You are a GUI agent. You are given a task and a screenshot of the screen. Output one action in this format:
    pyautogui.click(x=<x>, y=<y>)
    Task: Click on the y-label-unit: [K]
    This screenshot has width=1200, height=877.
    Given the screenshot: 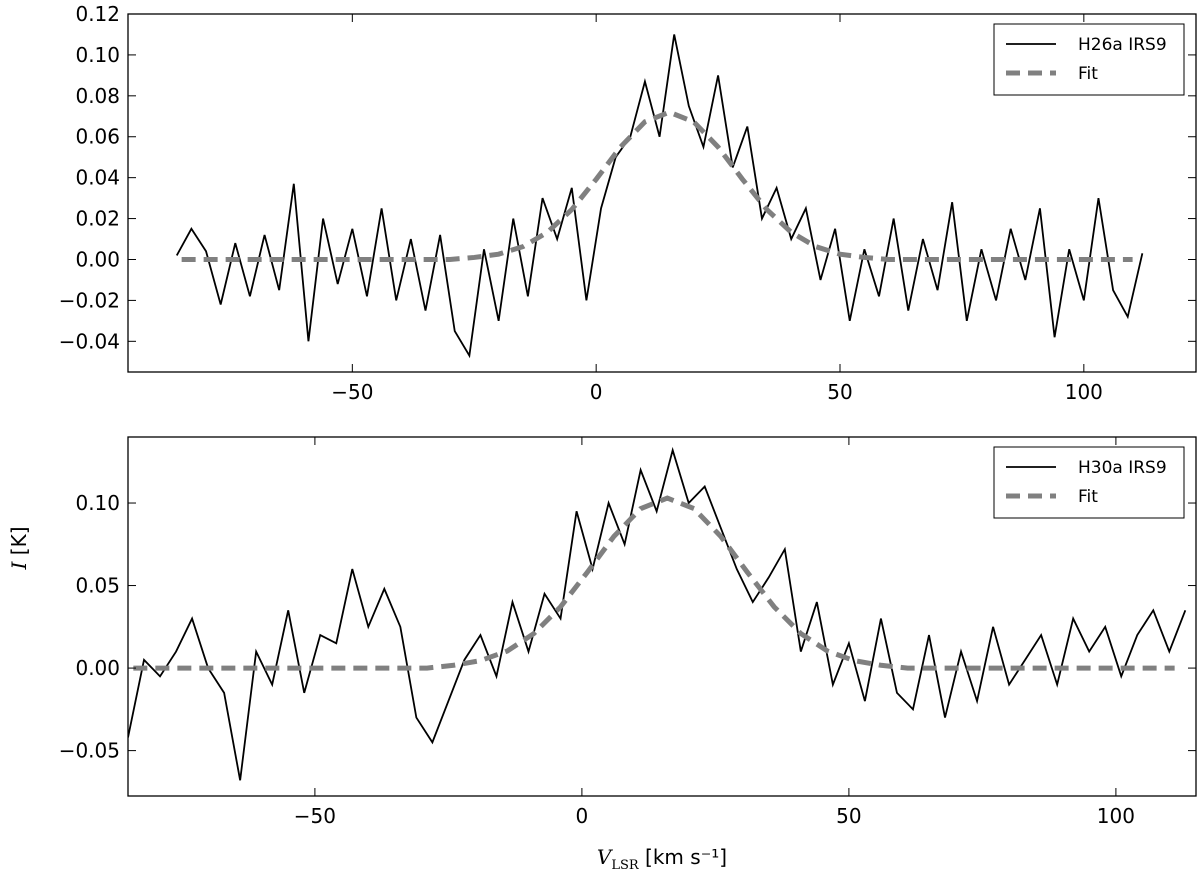 What is the action you would take?
    pyautogui.click(x=19, y=544)
    